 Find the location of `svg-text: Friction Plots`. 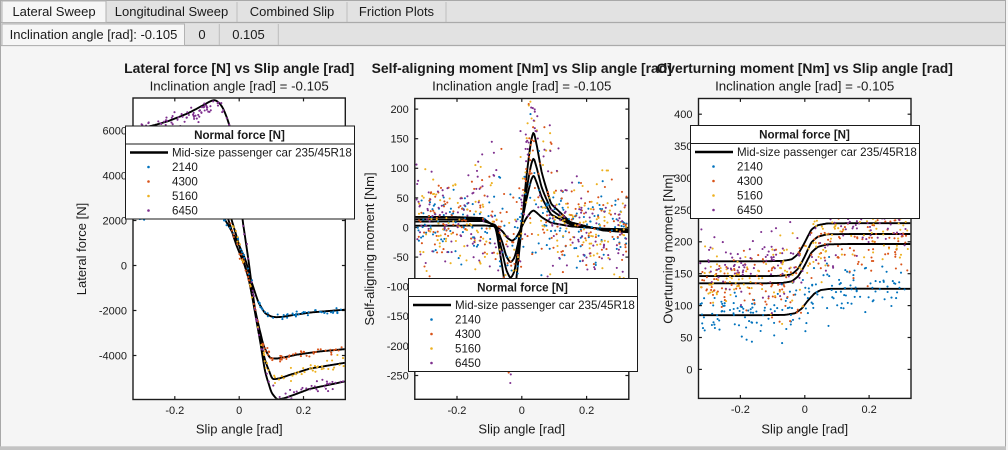

svg-text: Friction Plots is located at coordinates (397, 11).